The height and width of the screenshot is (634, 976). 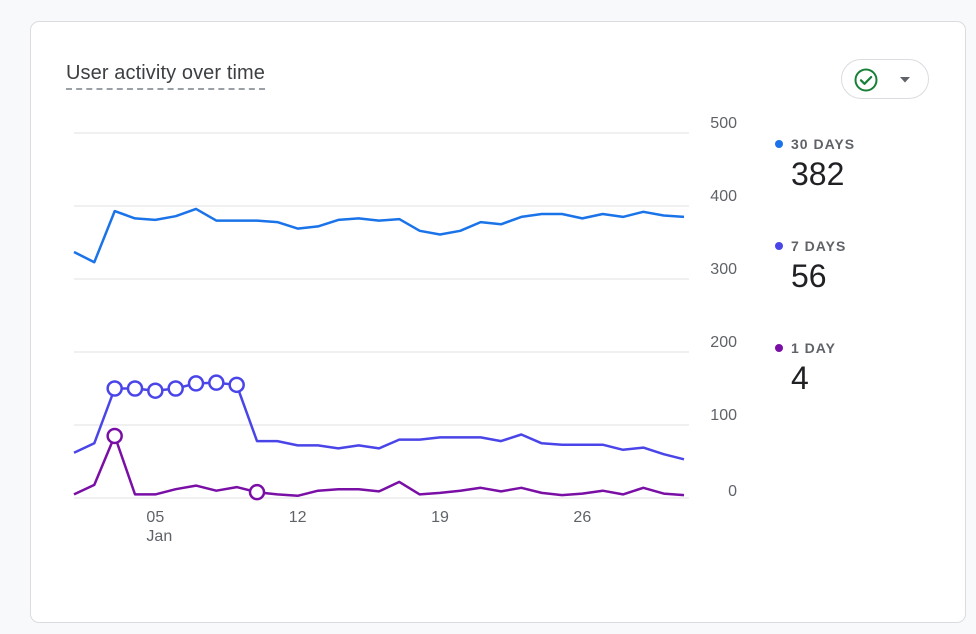 What do you see at coordinates (885, 79) in the screenshot?
I see `status-dropdown-button` at bounding box center [885, 79].